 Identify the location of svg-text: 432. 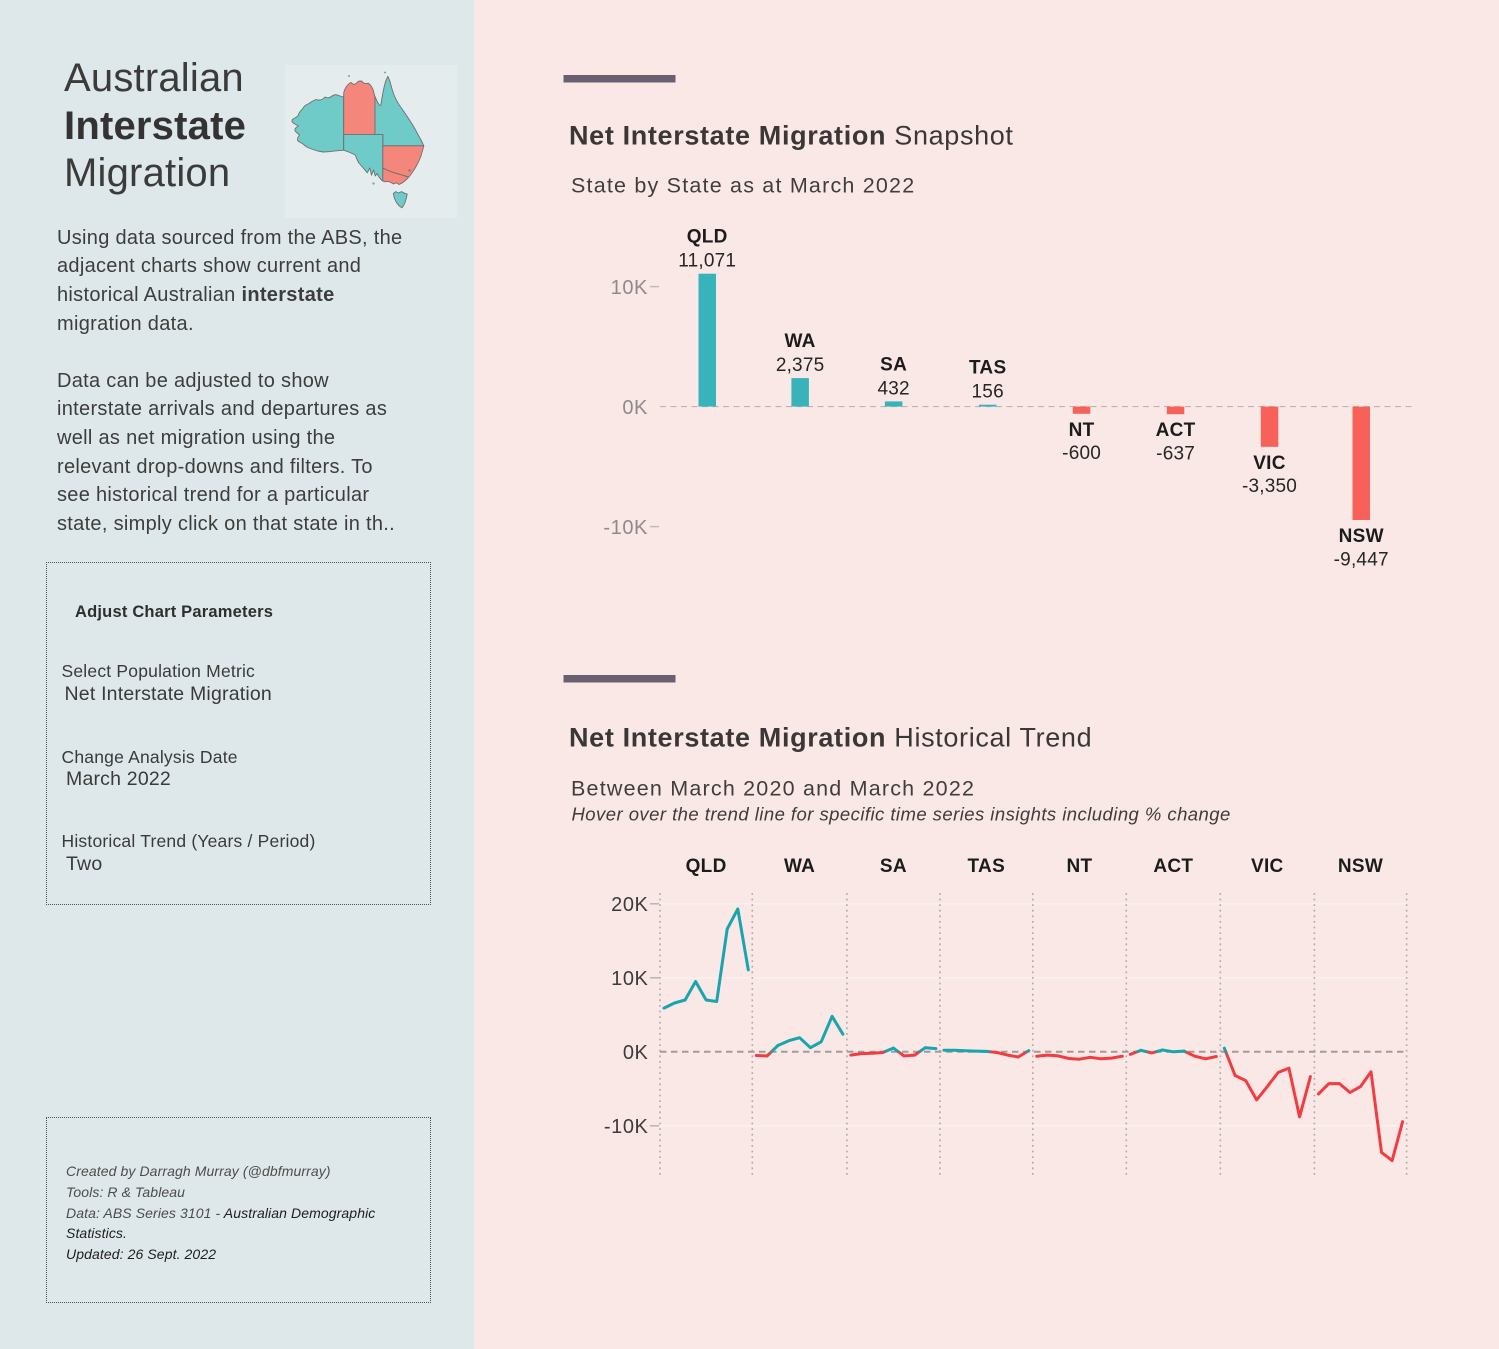
(893, 388).